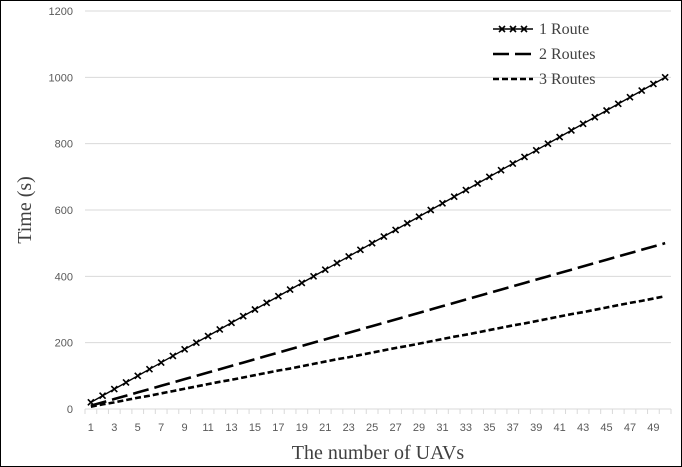 This screenshot has height=467, width=682. I want to click on x-tick-label: 45, so click(606, 428).